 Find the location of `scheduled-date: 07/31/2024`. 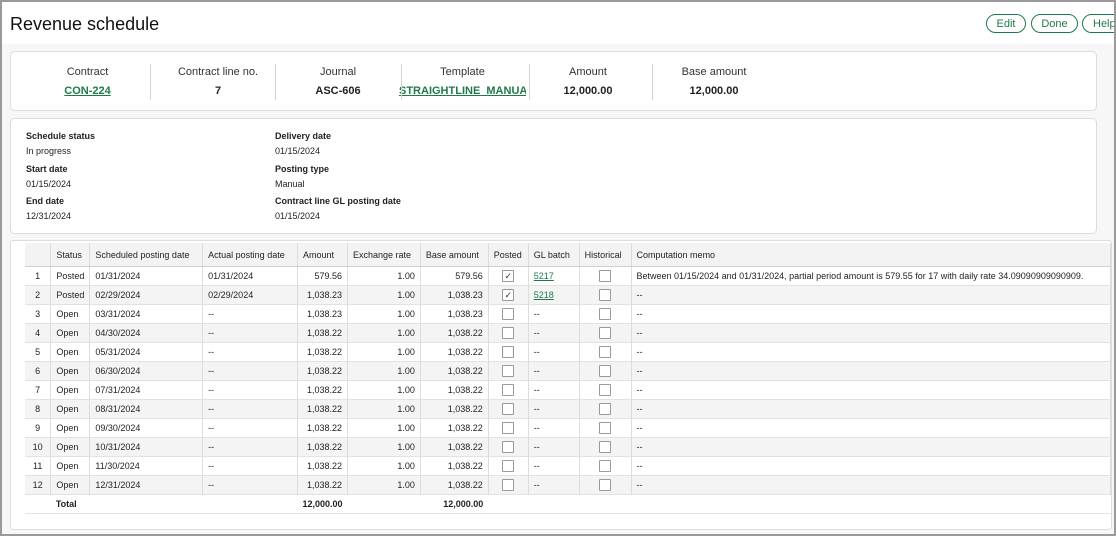

scheduled-date: 07/31/2024 is located at coordinates (146, 390).